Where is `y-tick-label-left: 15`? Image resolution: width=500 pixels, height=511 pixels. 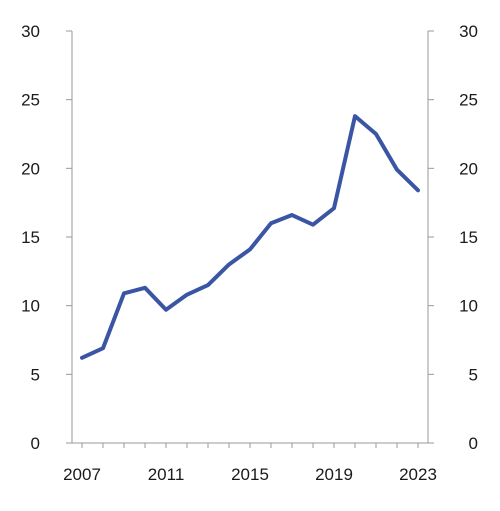
y-tick-label-left: 15 is located at coordinates (30, 237).